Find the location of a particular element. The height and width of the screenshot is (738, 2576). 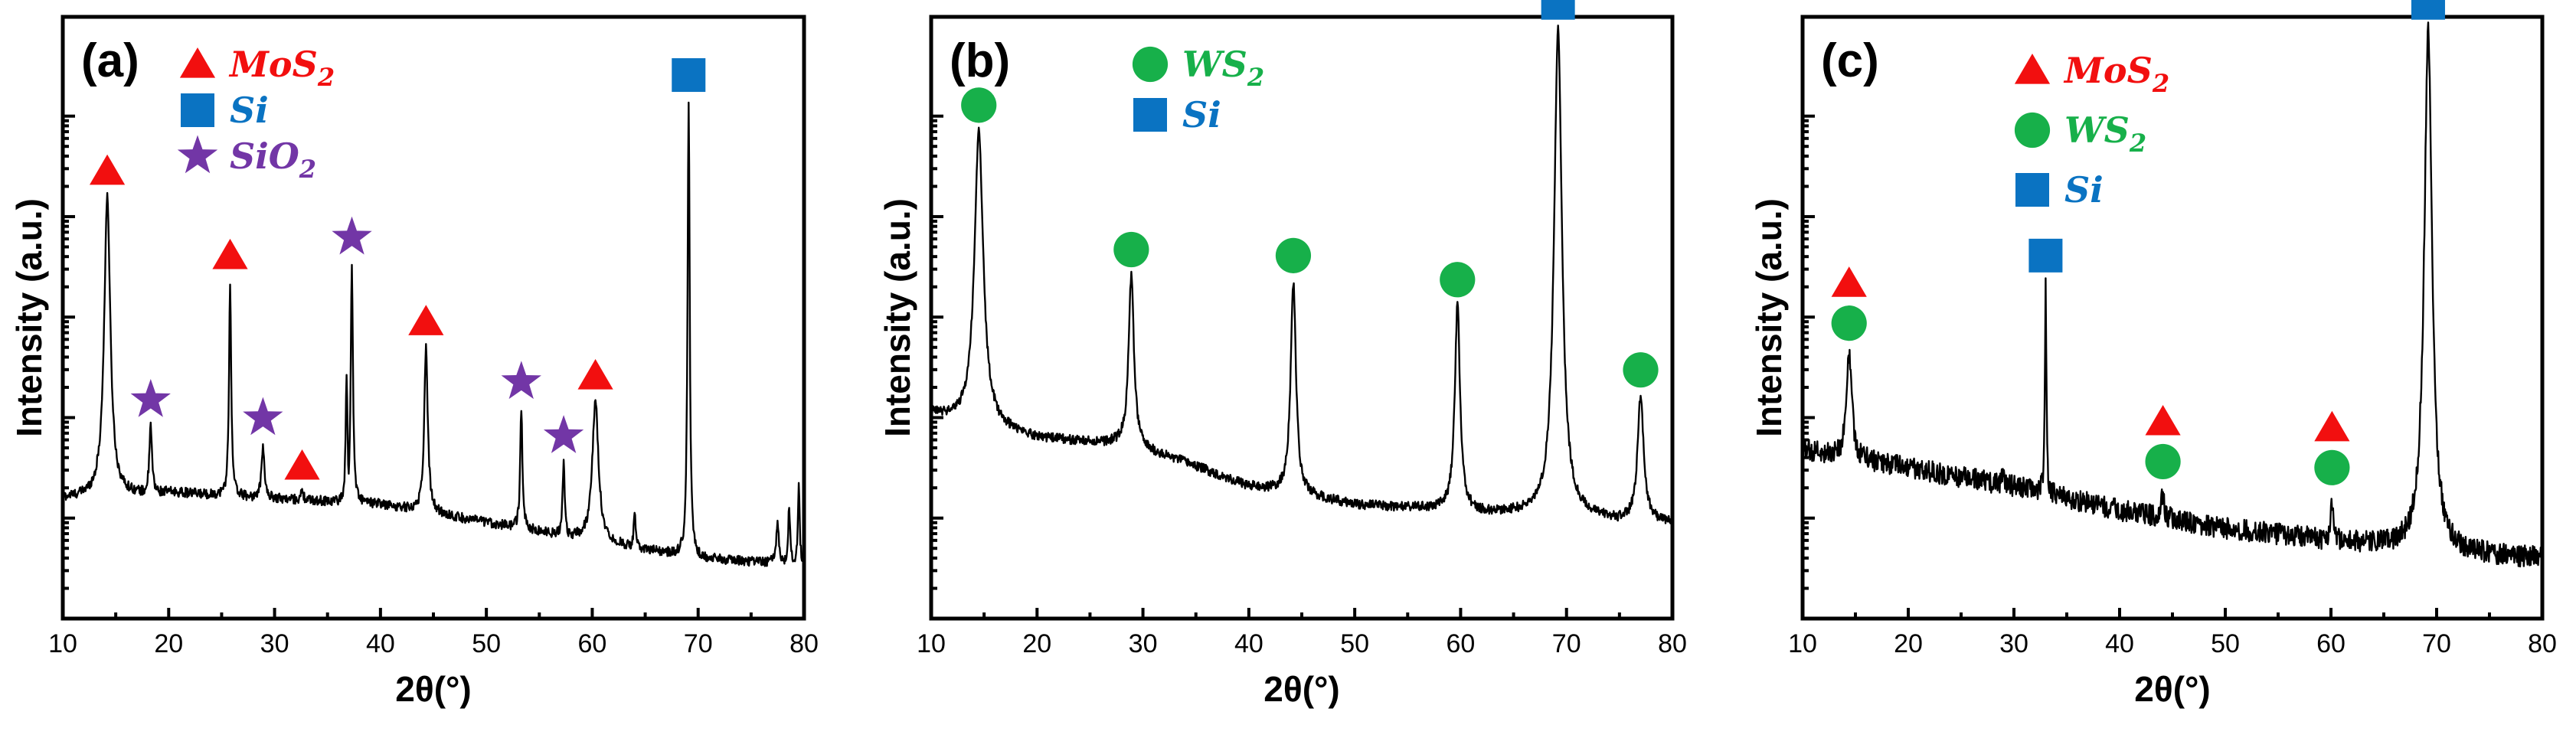

panel-label: (a) is located at coordinates (110, 60).